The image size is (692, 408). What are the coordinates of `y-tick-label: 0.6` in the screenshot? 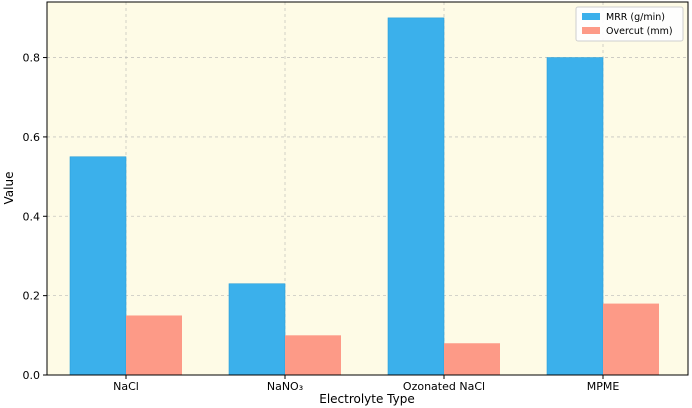 It's located at (32, 137).